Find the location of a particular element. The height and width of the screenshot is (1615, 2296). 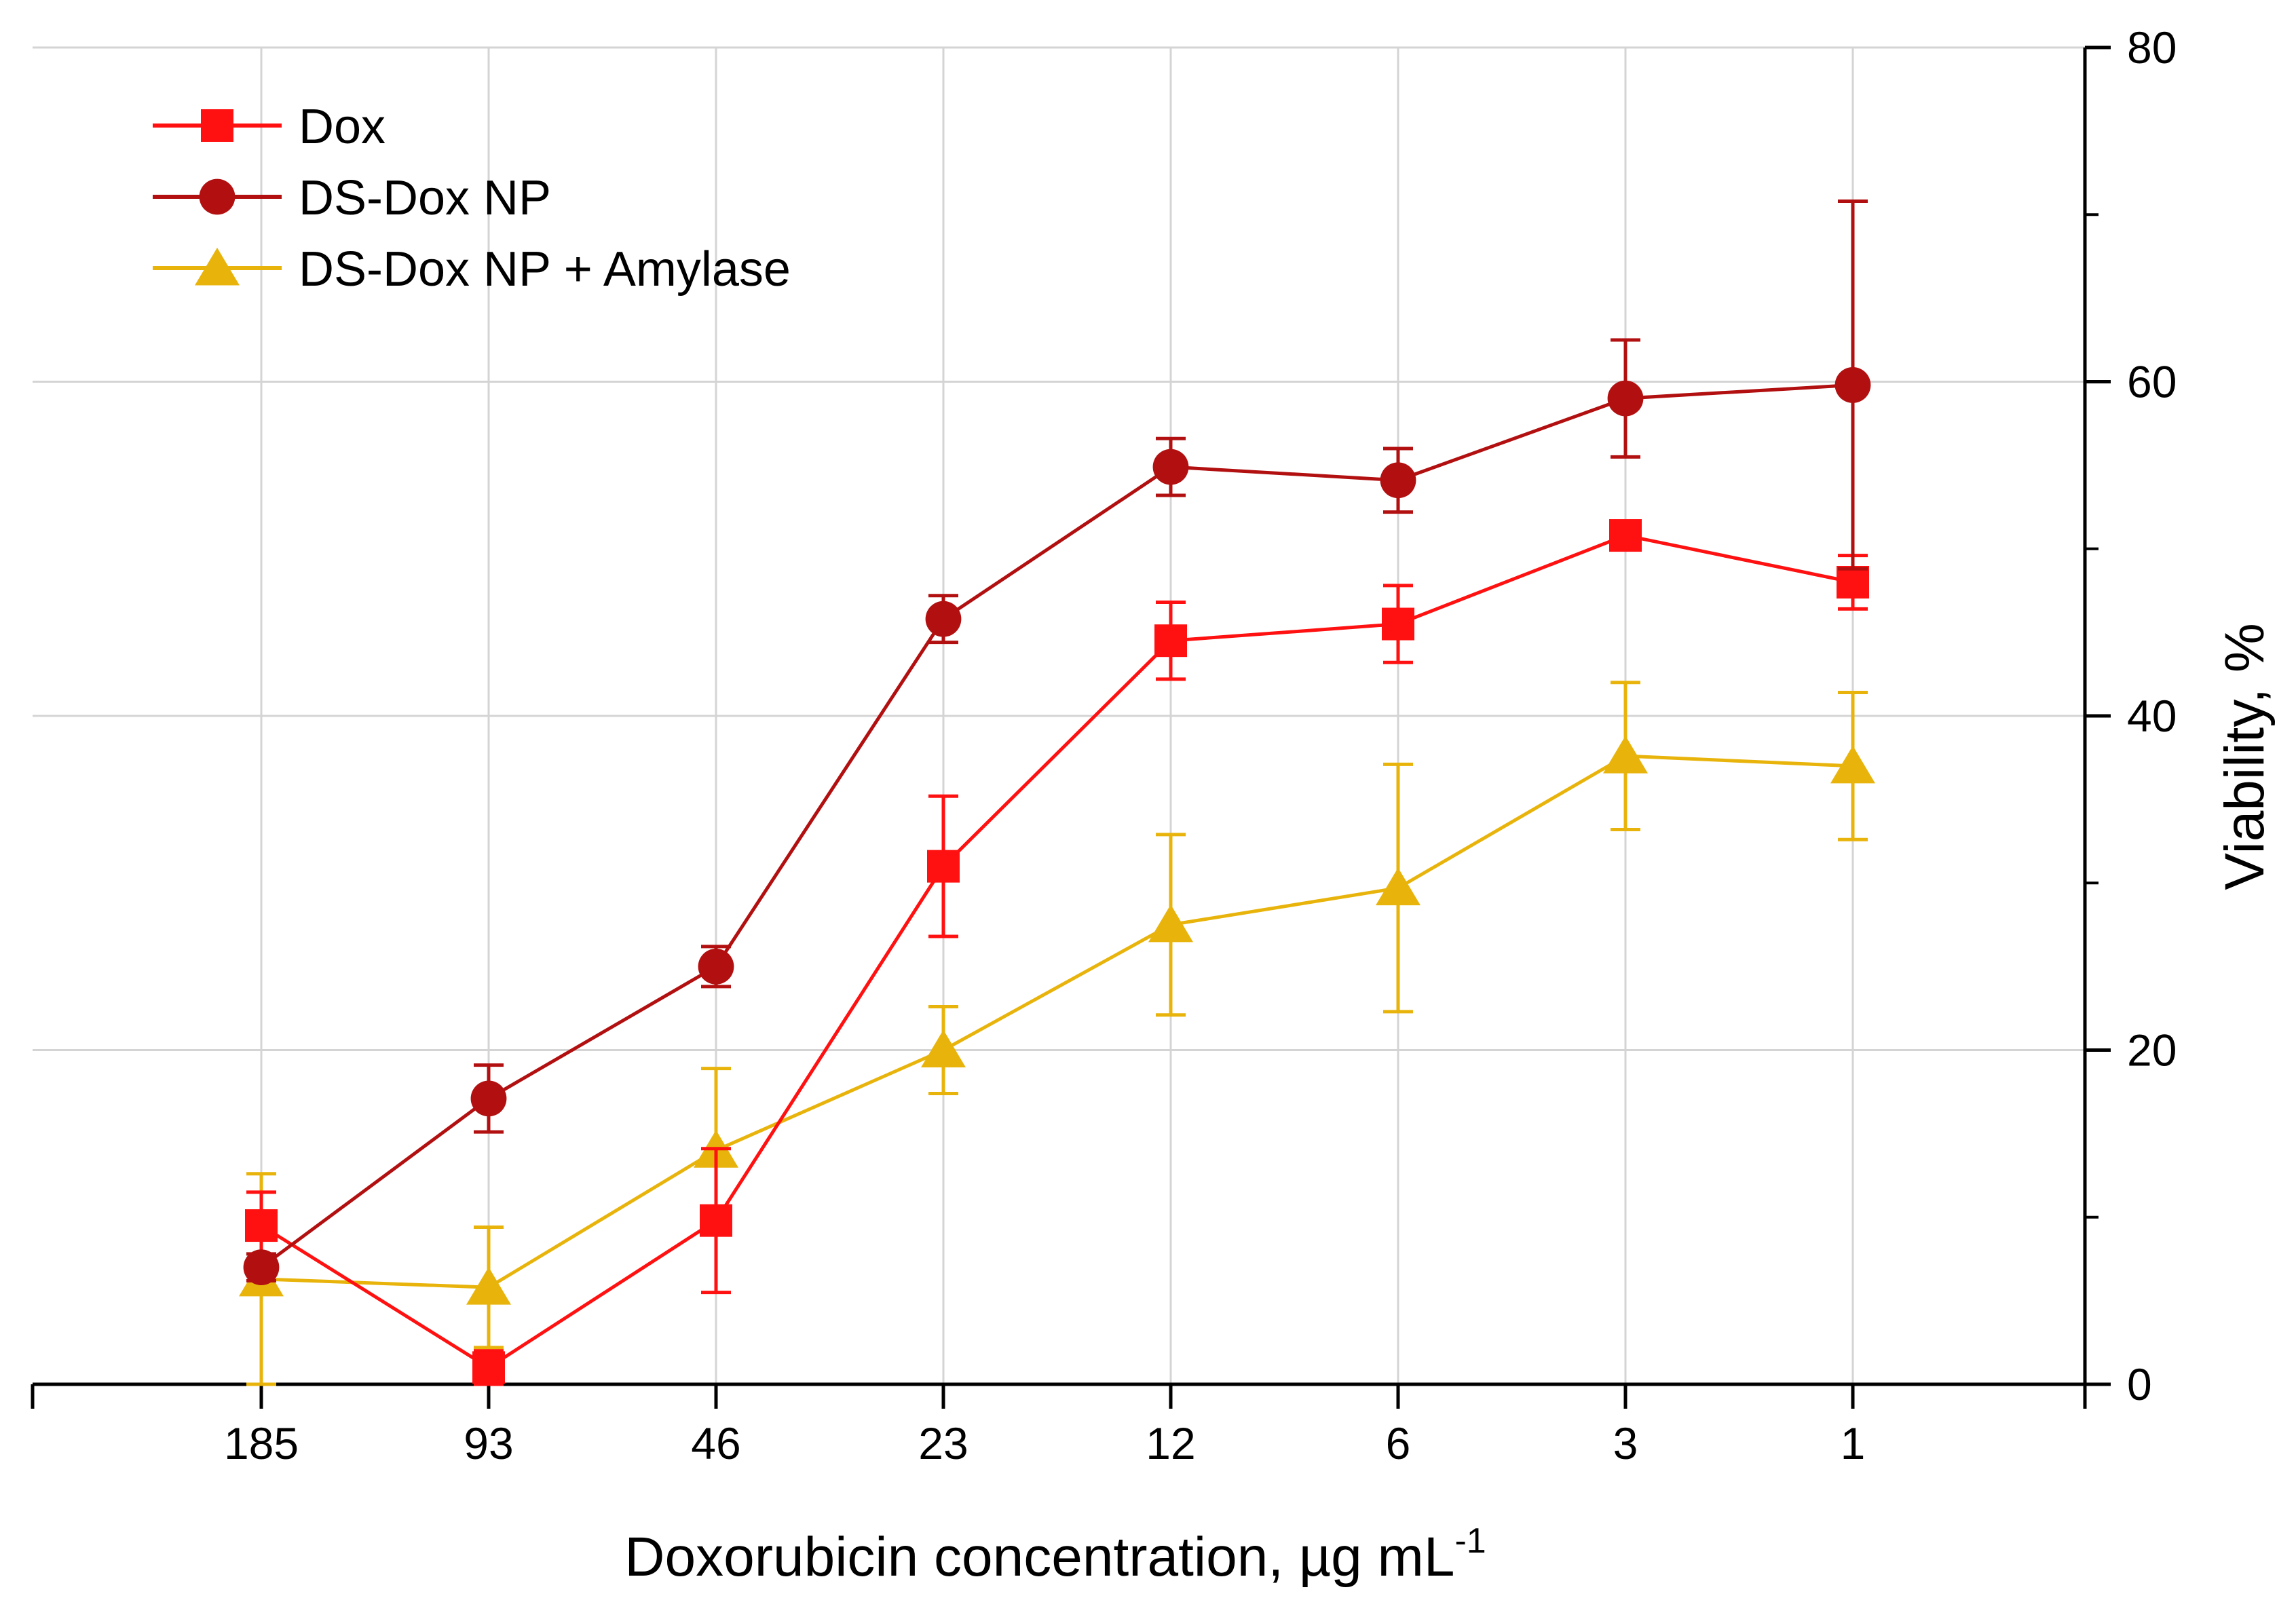

legend-label: DS-Dox NP + Amylase is located at coordinates (545, 269).